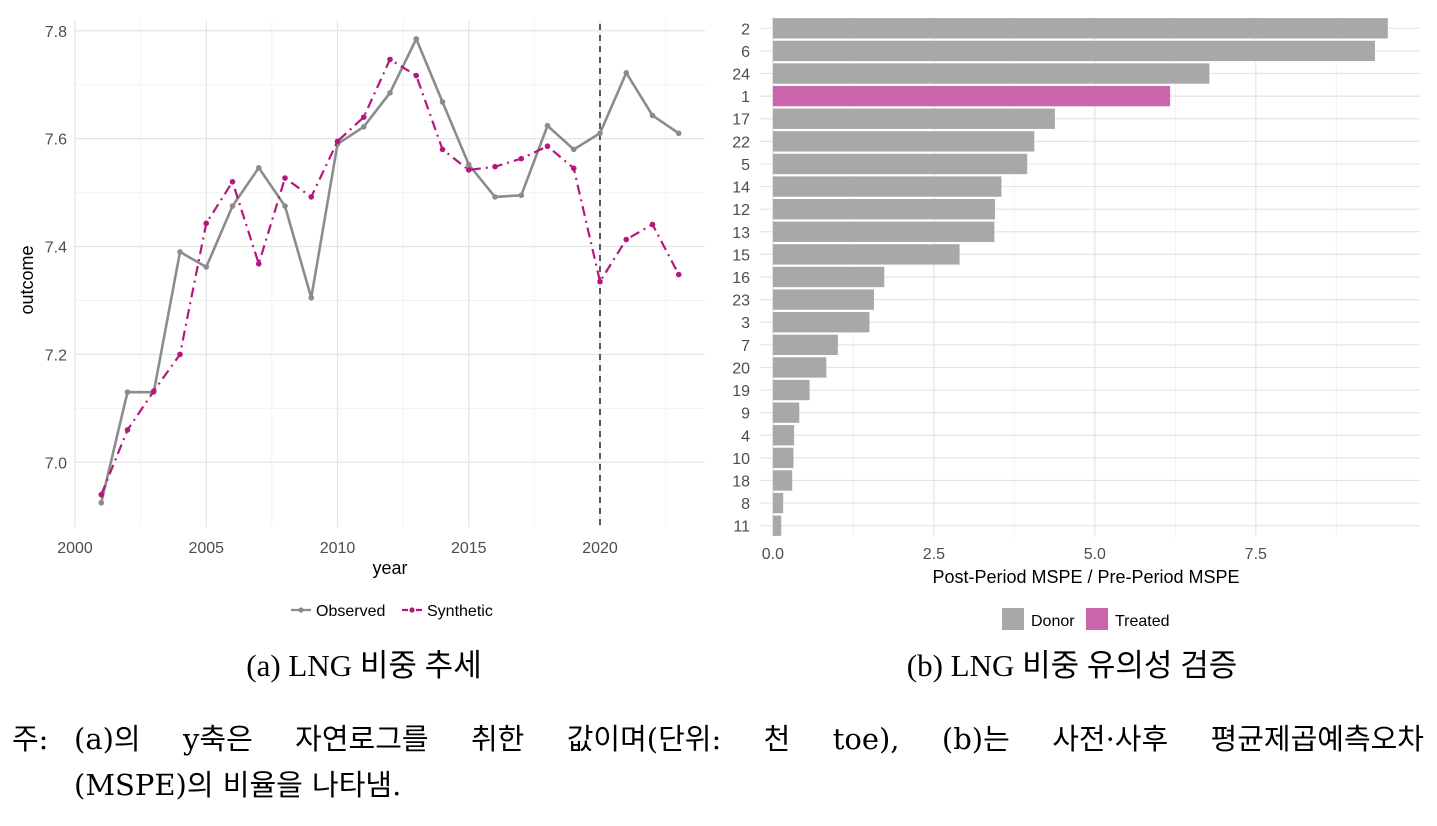 Image resolution: width=1437 pixels, height=826 pixels. I want to click on x-tick-label: 2000, so click(75, 548).